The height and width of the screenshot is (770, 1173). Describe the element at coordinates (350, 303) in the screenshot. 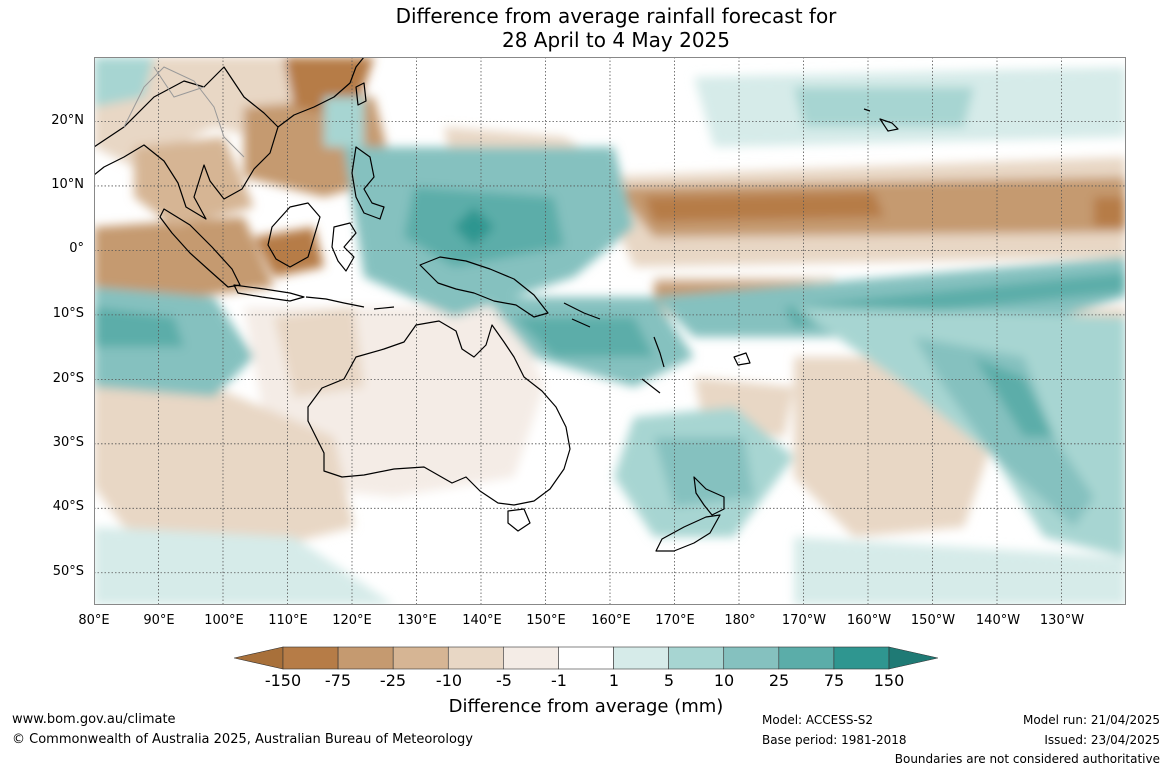

I see `lesser-sunda-coastline` at that location.